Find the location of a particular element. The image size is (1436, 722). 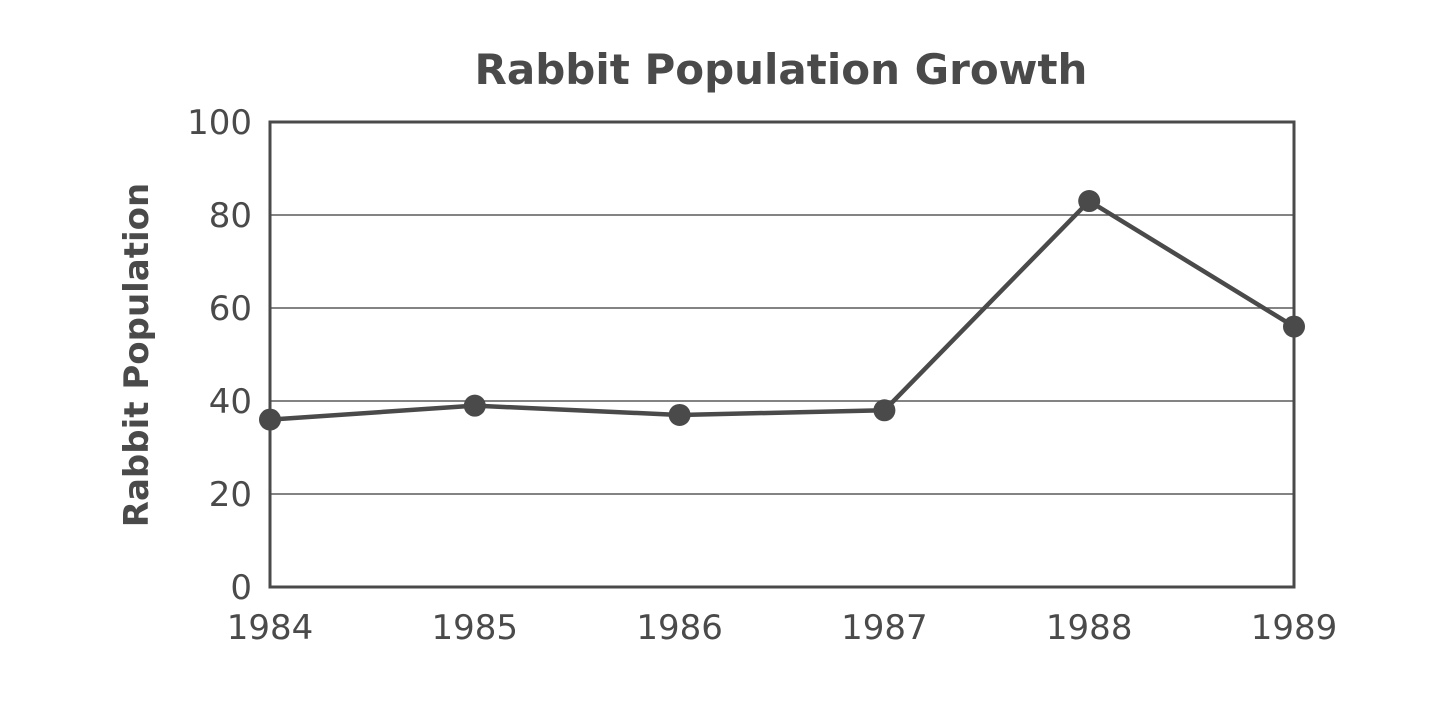

x-tick-label: 1985 is located at coordinates (475, 628).